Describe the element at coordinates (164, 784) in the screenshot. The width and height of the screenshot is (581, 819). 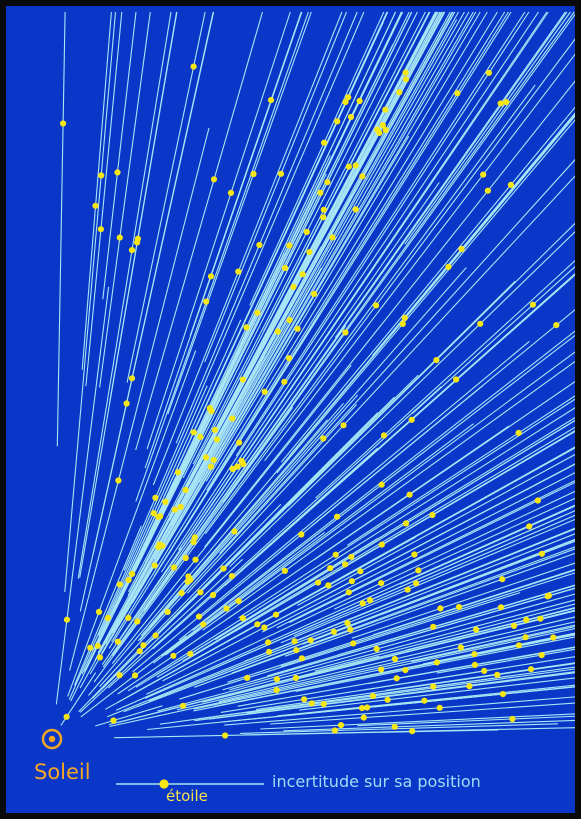
I see `legend-star-dot` at that location.